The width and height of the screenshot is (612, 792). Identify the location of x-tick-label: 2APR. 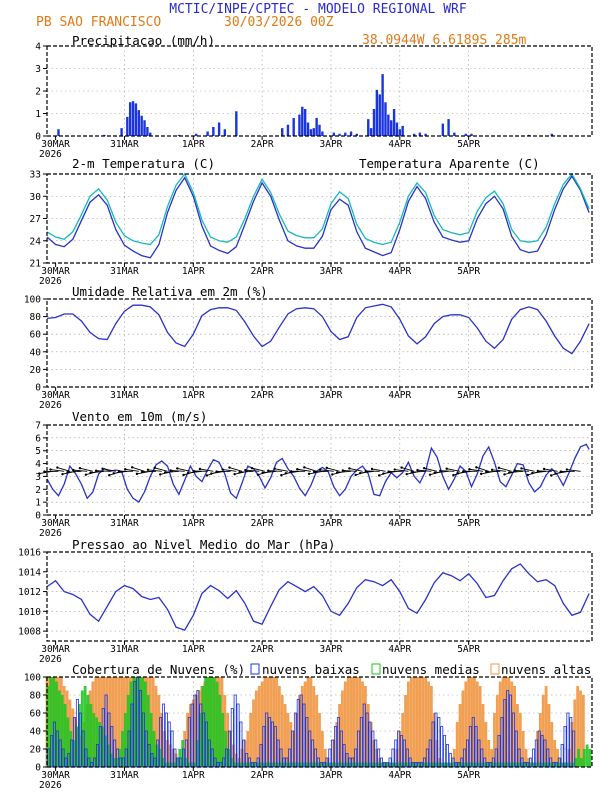
(262, 144).